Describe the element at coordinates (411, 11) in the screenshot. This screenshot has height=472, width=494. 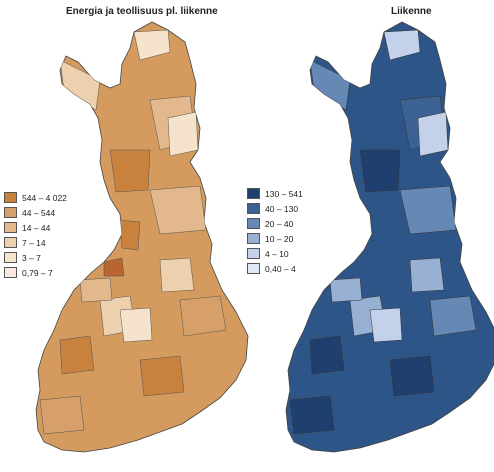
I see `map-title-transport: Liikenne` at that location.